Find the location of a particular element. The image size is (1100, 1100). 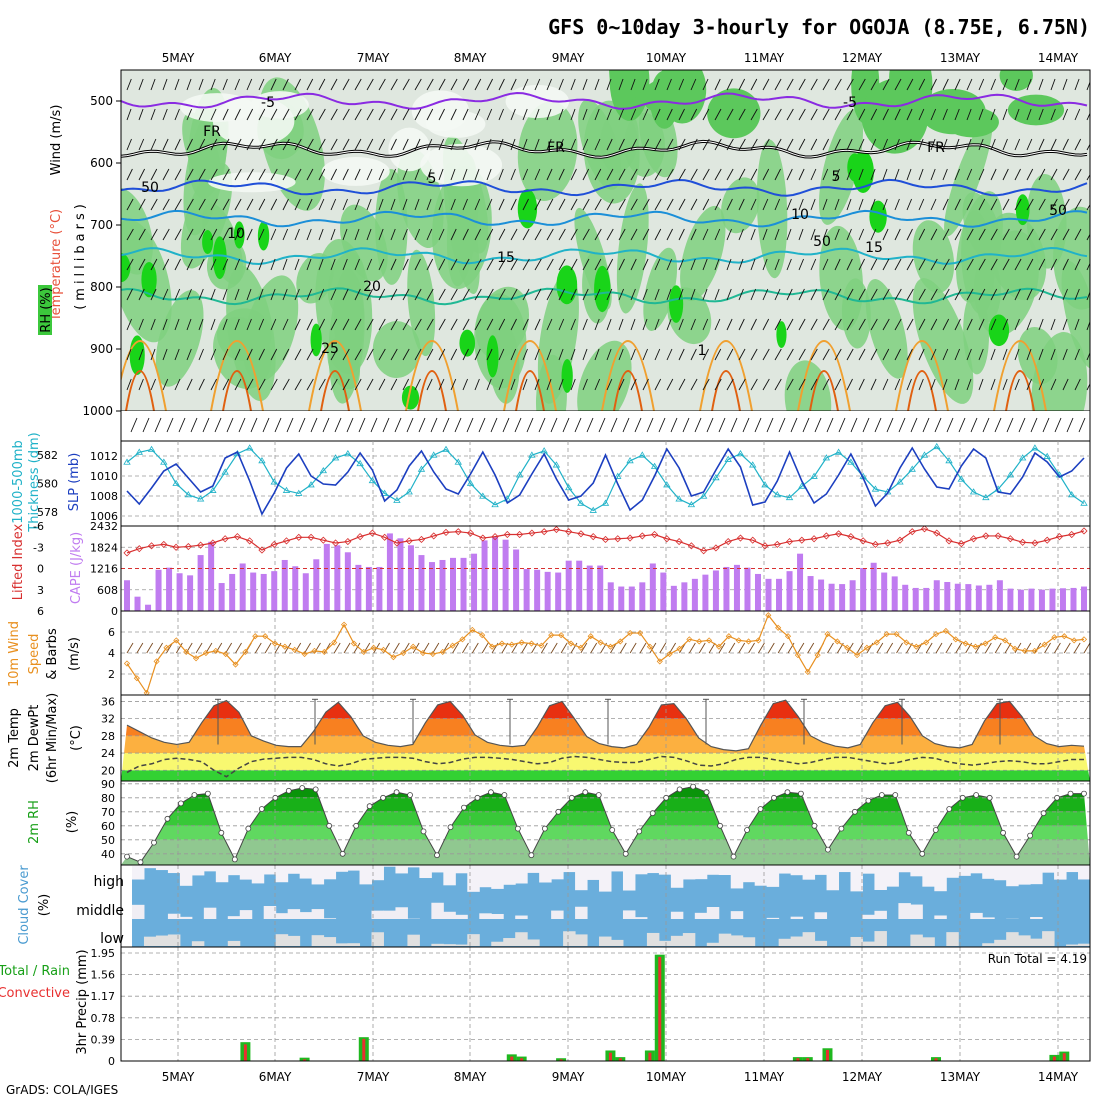

rh-tick-90: 90 is located at coordinates (108, 784).